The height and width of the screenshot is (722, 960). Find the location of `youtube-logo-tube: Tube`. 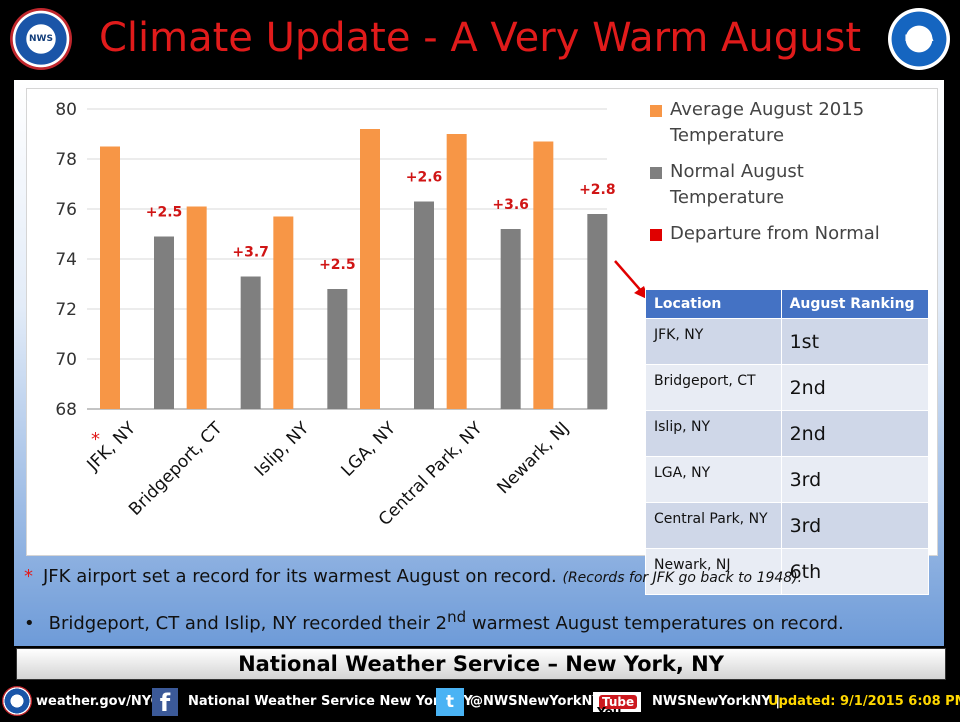

youtube-logo-tube: Tube is located at coordinates (618, 702).